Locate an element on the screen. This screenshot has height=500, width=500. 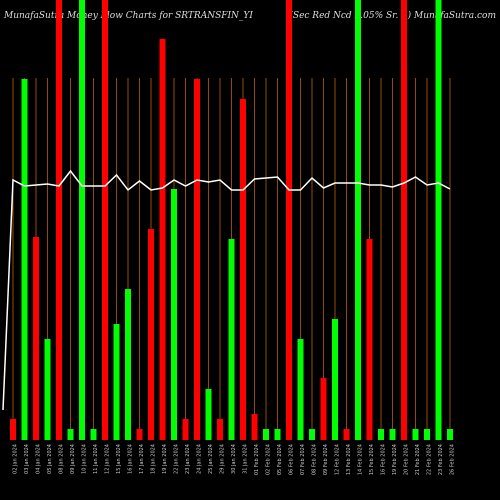
x-tick-label: 12 Feb 2024 is located at coordinates (338, 459).